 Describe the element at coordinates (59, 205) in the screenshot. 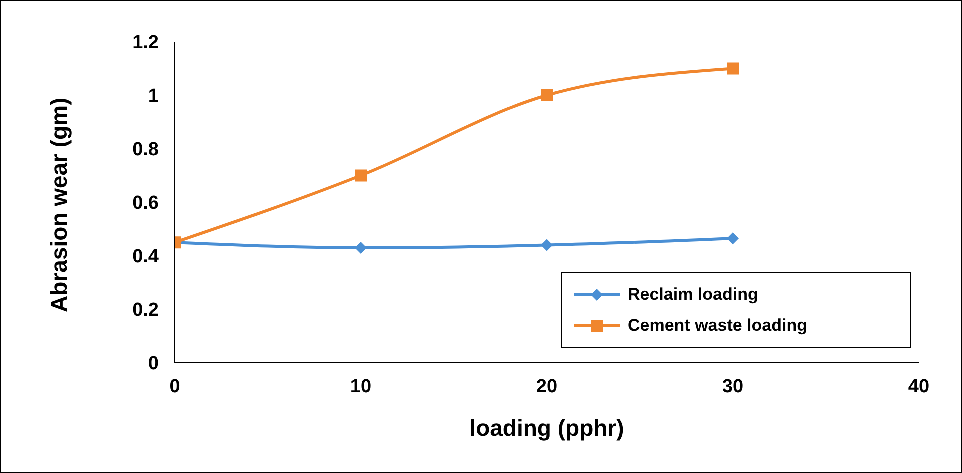

I see `y-axis-title: Abrasion wear (gm)` at that location.